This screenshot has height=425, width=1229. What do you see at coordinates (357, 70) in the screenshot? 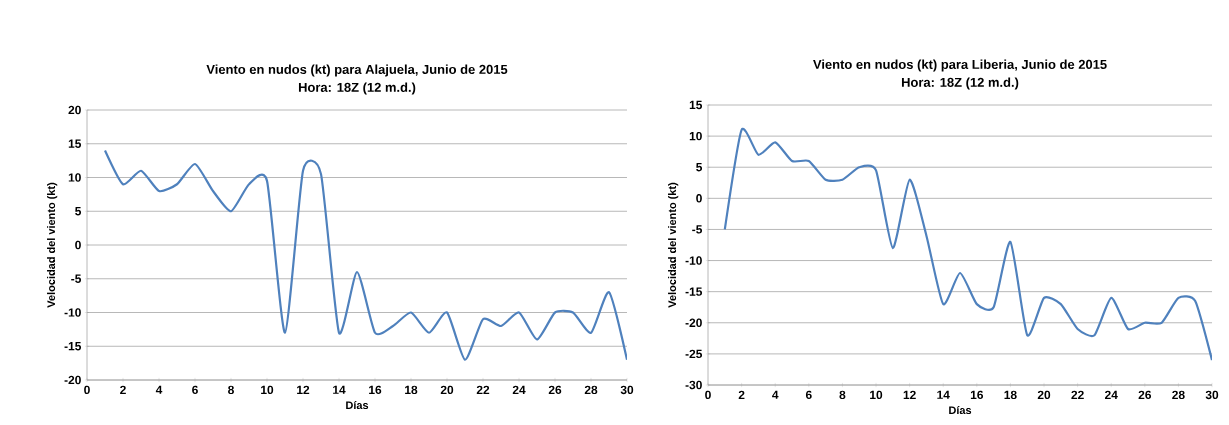
I see `chart-title: Viento en nudos (kt) para Alajuela, Junio de 2015` at bounding box center [357, 70].